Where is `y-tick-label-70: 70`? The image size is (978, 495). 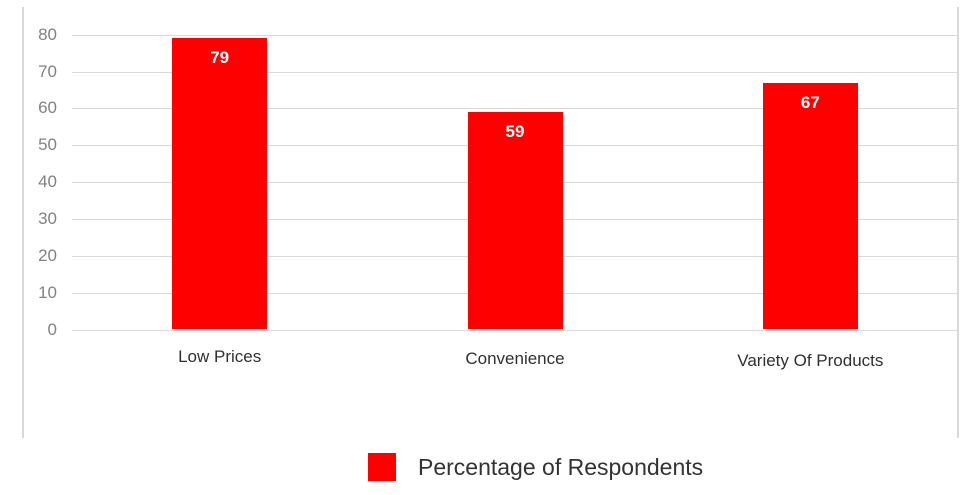
y-tick-label-70: 70 is located at coordinates (47, 71).